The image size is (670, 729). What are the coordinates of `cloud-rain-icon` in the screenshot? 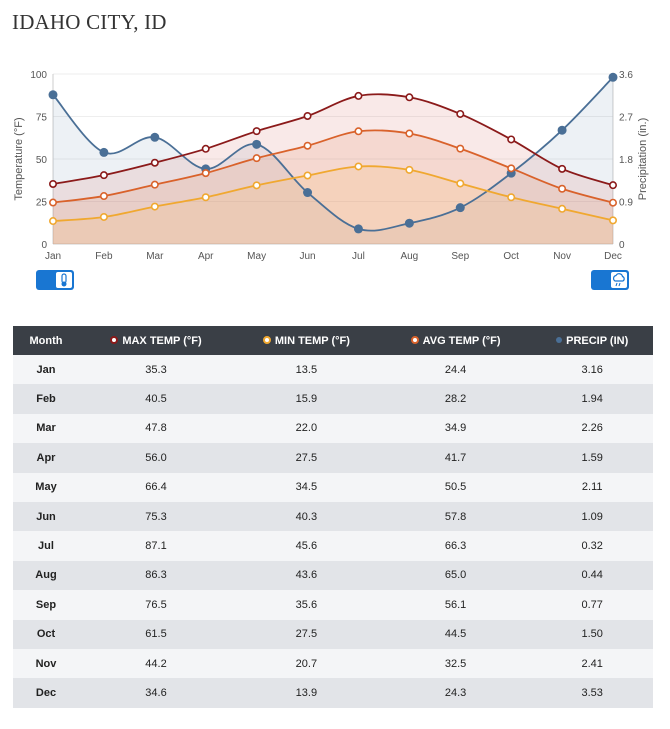 It's located at (619, 280).